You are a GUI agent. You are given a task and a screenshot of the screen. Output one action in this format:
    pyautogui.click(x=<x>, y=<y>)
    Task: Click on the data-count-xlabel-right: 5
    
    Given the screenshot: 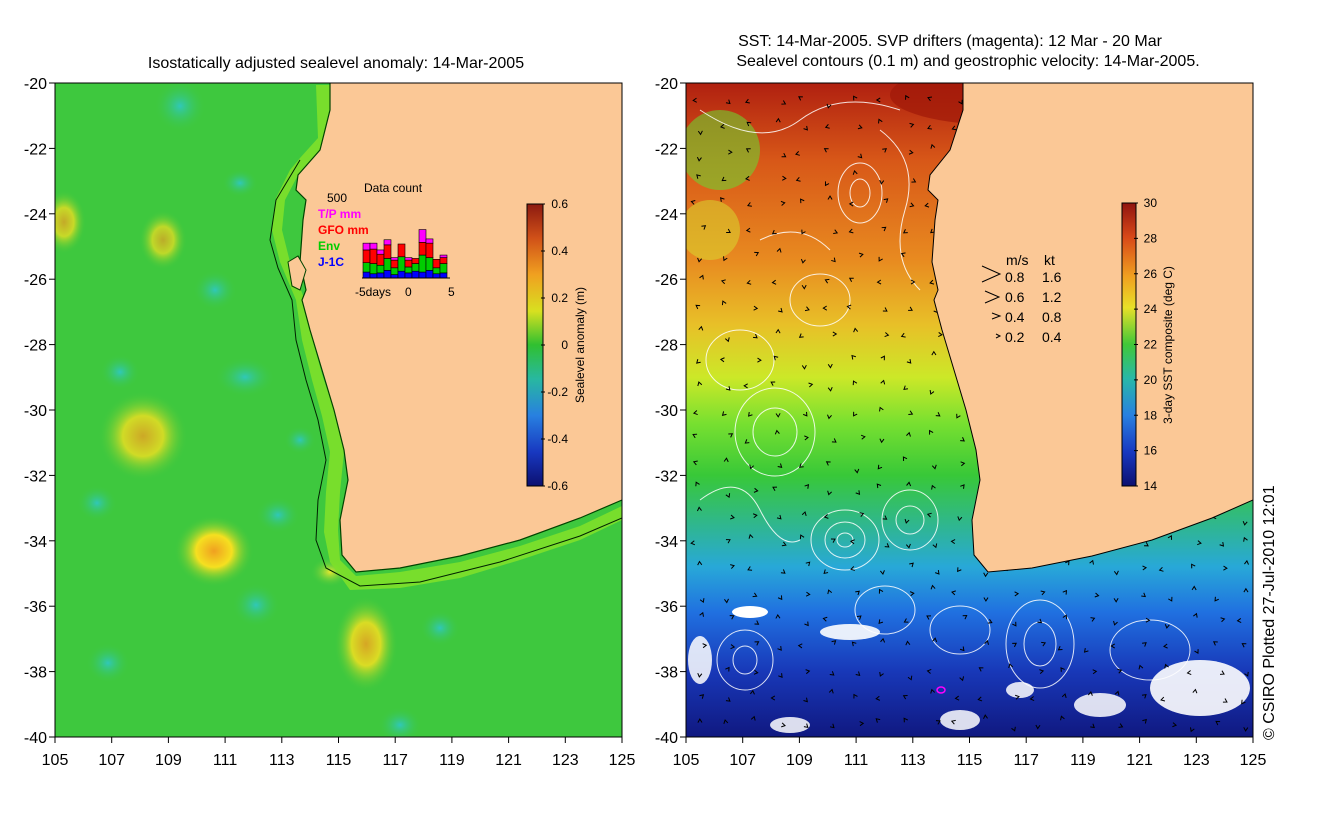 What is the action you would take?
    pyautogui.click(x=451, y=292)
    